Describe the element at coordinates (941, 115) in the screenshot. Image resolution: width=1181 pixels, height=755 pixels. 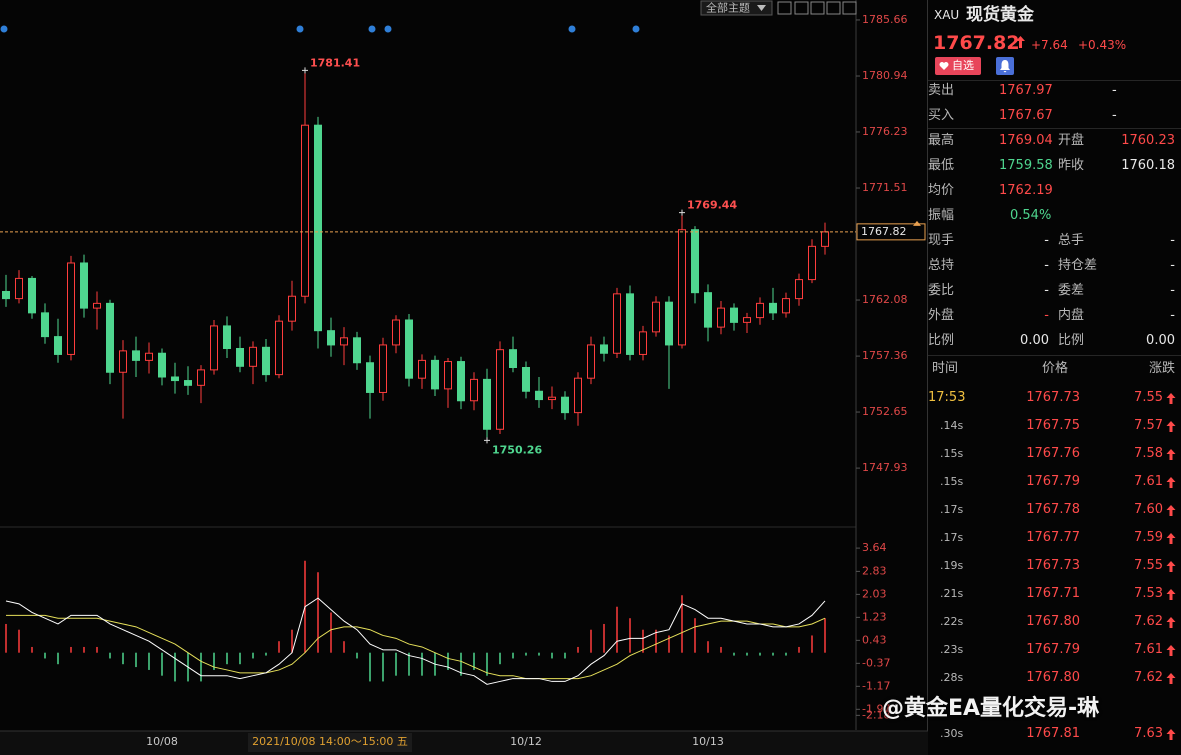
I see `quote-buy-0: 买入` at that location.